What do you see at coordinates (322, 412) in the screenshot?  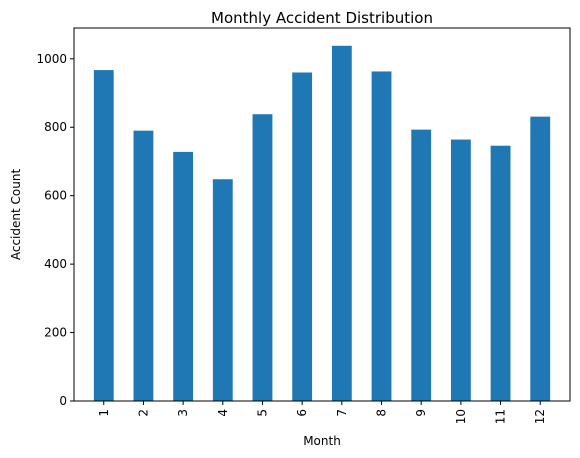 I see `x-axis-ticks: 1 2 3 4 5 6 7 8 9 10 11 12` at bounding box center [322, 412].